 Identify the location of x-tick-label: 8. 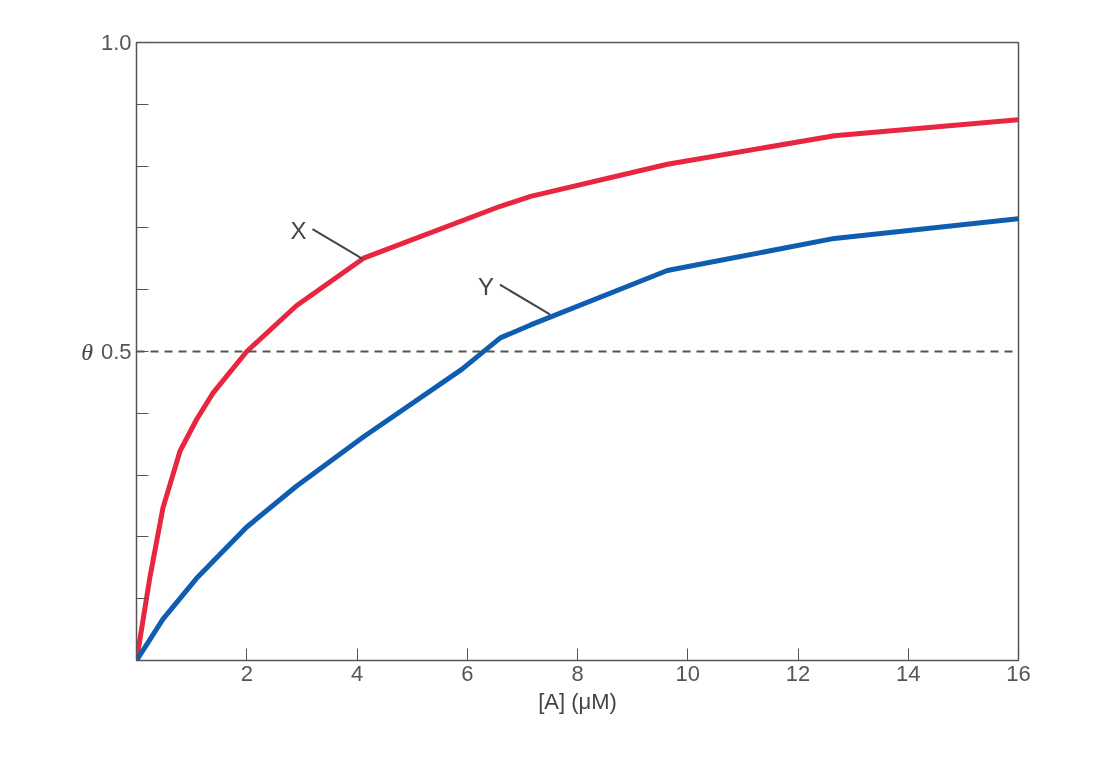
(577, 673).